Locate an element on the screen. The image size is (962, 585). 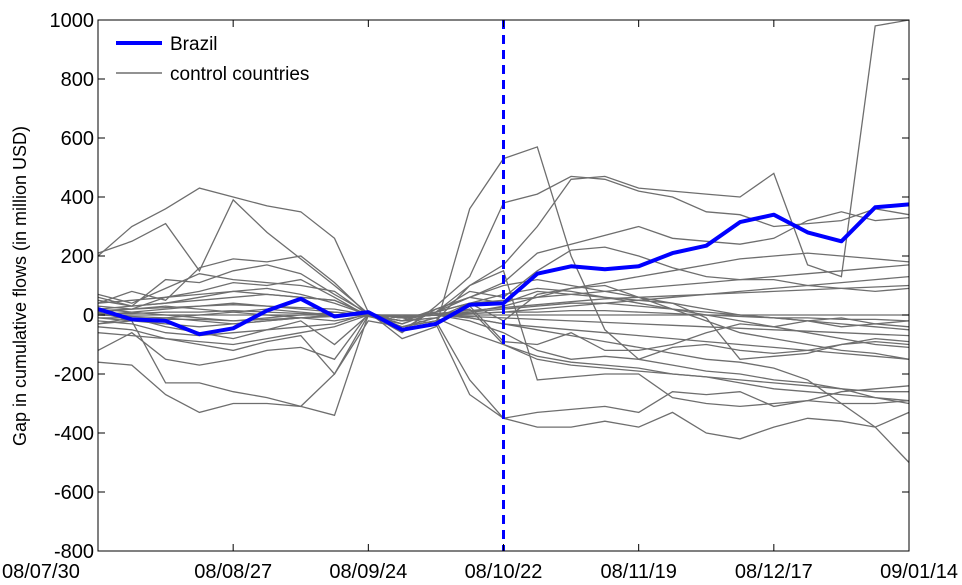
legend-label-control: control countries is located at coordinates (239, 74).